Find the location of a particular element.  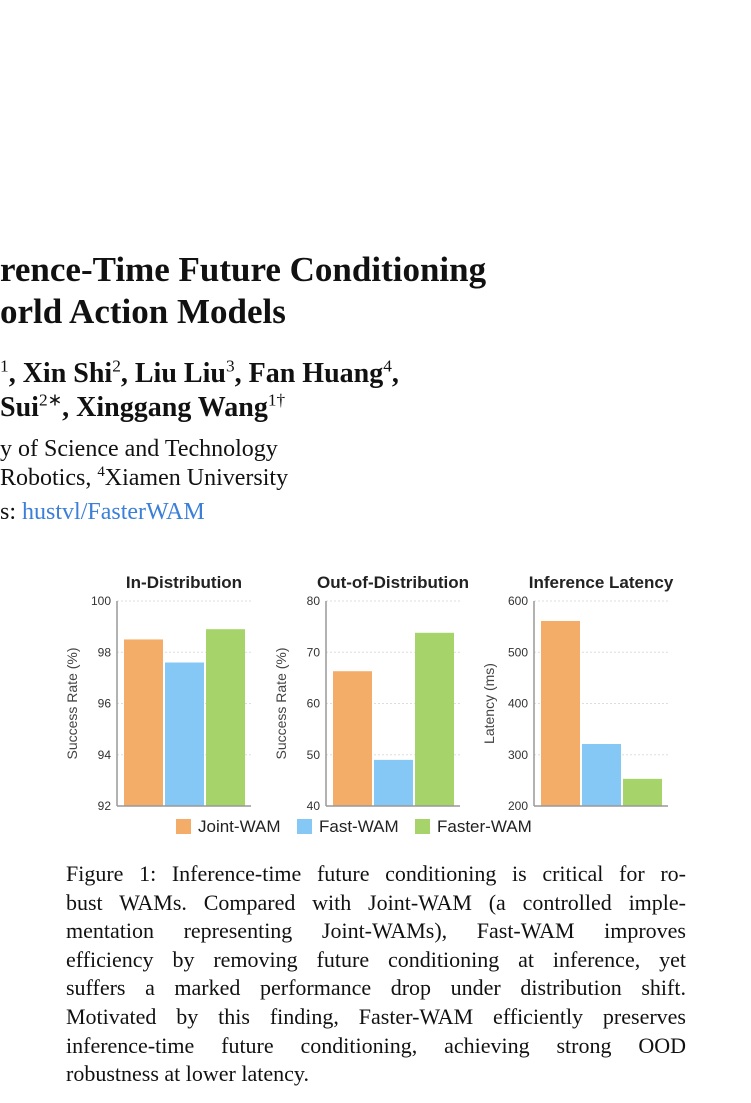

y-tick-label: 600 is located at coordinates (518, 601).